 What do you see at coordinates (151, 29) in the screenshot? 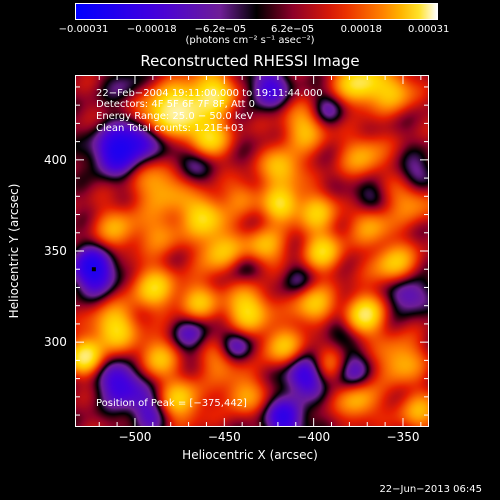
I see `colorbar-tick-label: −0.00018` at bounding box center [151, 29].